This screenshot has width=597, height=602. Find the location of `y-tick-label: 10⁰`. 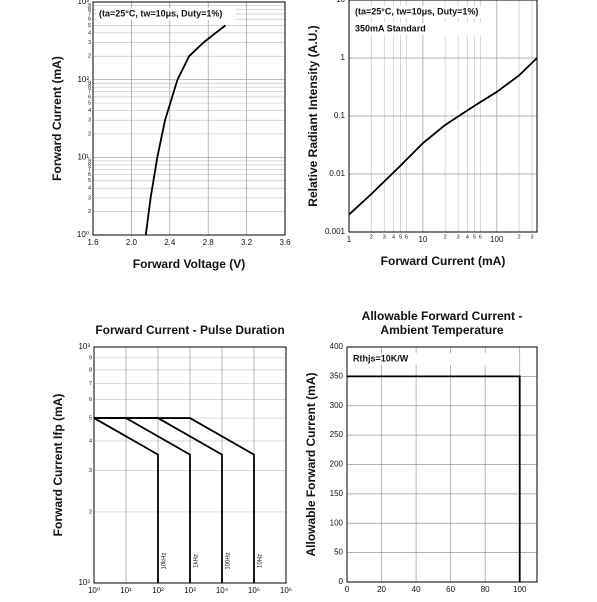

y-tick-label: 10⁰ is located at coordinates (83, 234).